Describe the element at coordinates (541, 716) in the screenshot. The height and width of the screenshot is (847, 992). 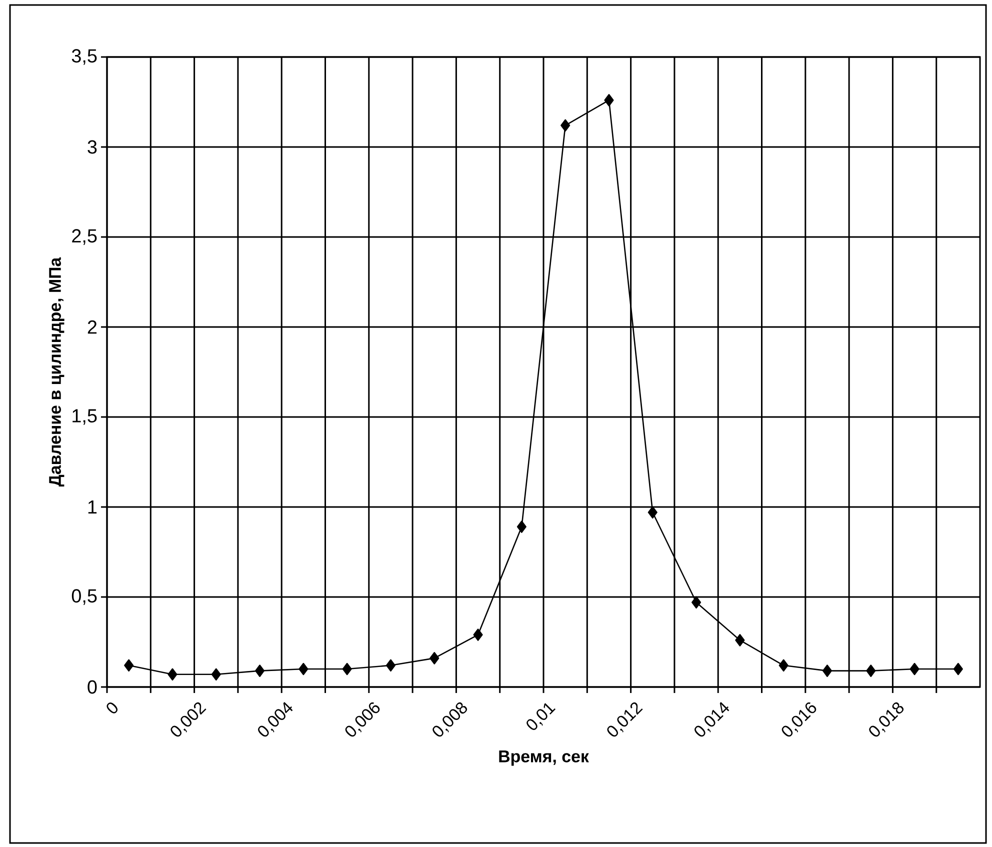
I see `x-tick-label: 0,01` at that location.